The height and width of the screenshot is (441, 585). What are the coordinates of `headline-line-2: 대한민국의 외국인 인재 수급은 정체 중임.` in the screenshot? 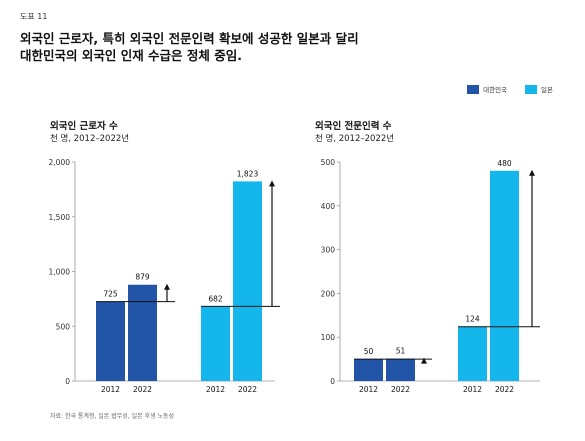 It's located at (131, 55).